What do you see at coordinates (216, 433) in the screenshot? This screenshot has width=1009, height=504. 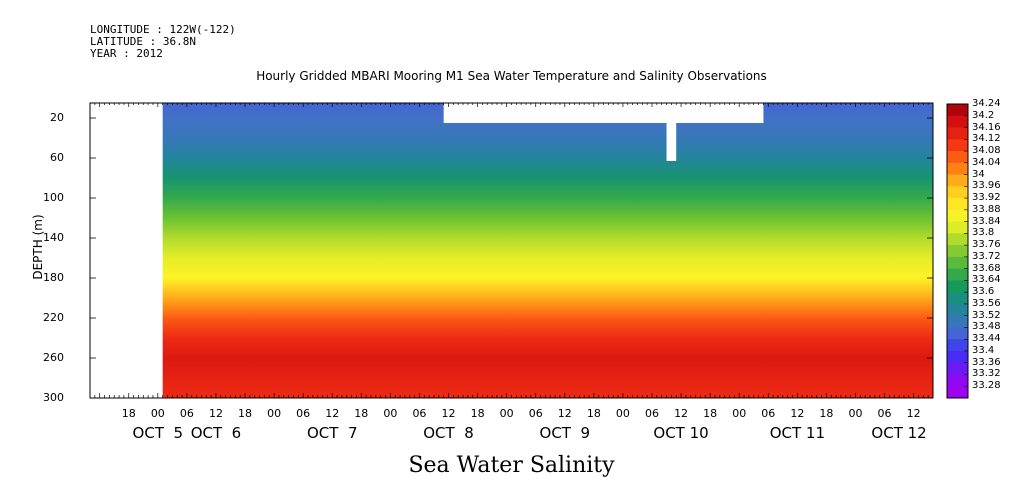 I see `x-date-label: OCT 6` at bounding box center [216, 433].